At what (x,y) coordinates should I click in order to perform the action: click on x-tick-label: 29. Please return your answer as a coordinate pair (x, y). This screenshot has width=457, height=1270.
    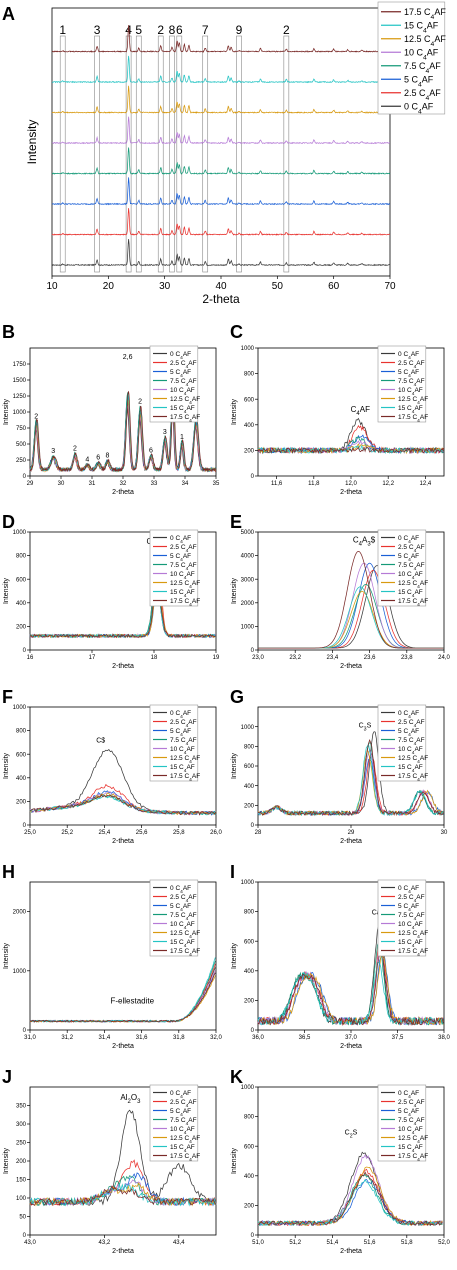
    Looking at the image, I should click on (30, 484).